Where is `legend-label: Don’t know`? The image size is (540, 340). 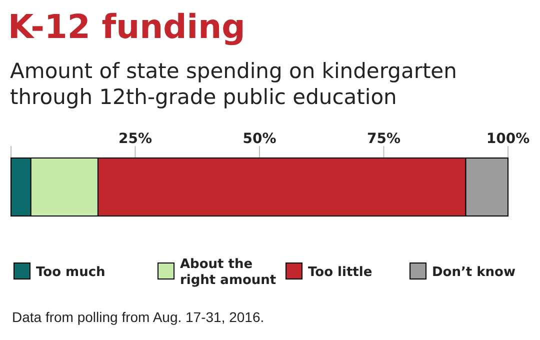
legend-label: Don’t know is located at coordinates (474, 272).